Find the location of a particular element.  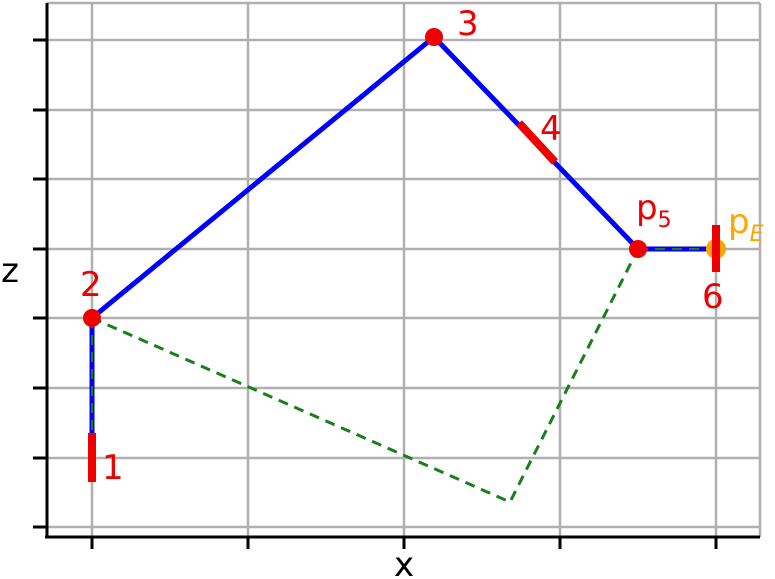

joint-2-marker is located at coordinates (92, 318).